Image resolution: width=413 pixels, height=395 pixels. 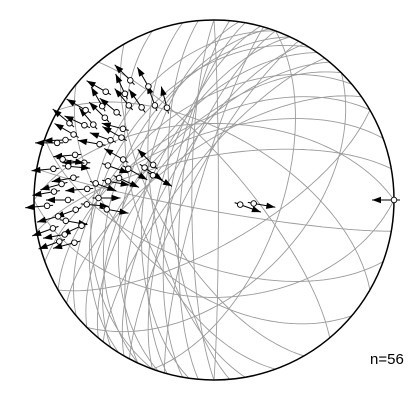 I want to click on sample-count: n=56, so click(x=387, y=359).